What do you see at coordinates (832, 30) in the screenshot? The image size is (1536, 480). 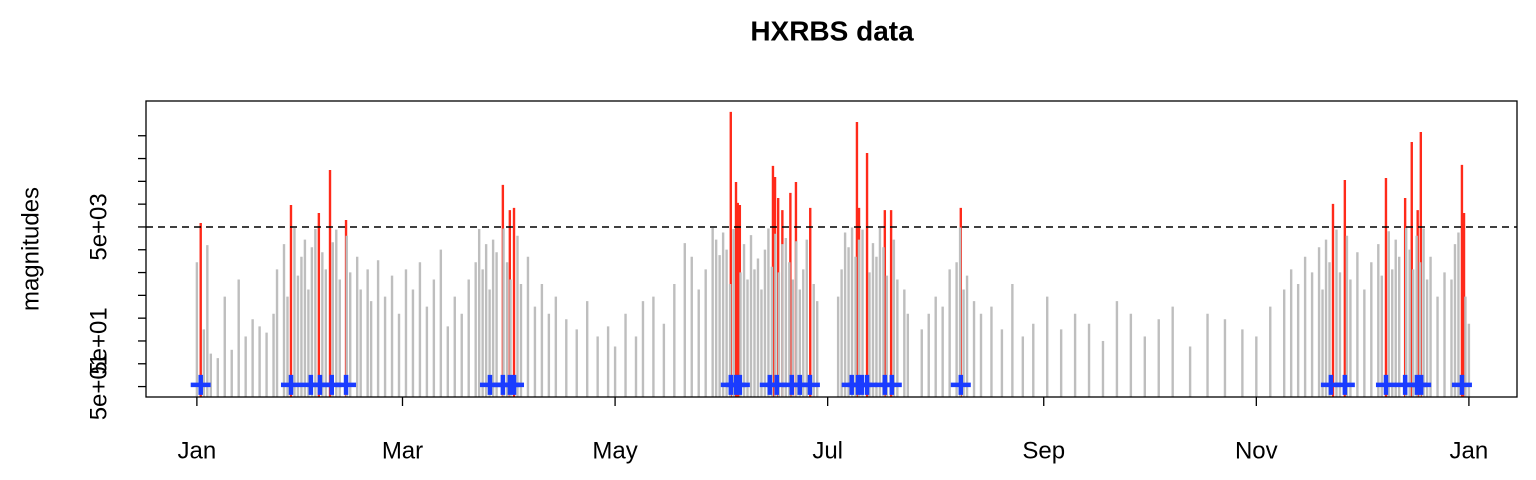 I see `chart-title: HXRBS data` at bounding box center [832, 30].